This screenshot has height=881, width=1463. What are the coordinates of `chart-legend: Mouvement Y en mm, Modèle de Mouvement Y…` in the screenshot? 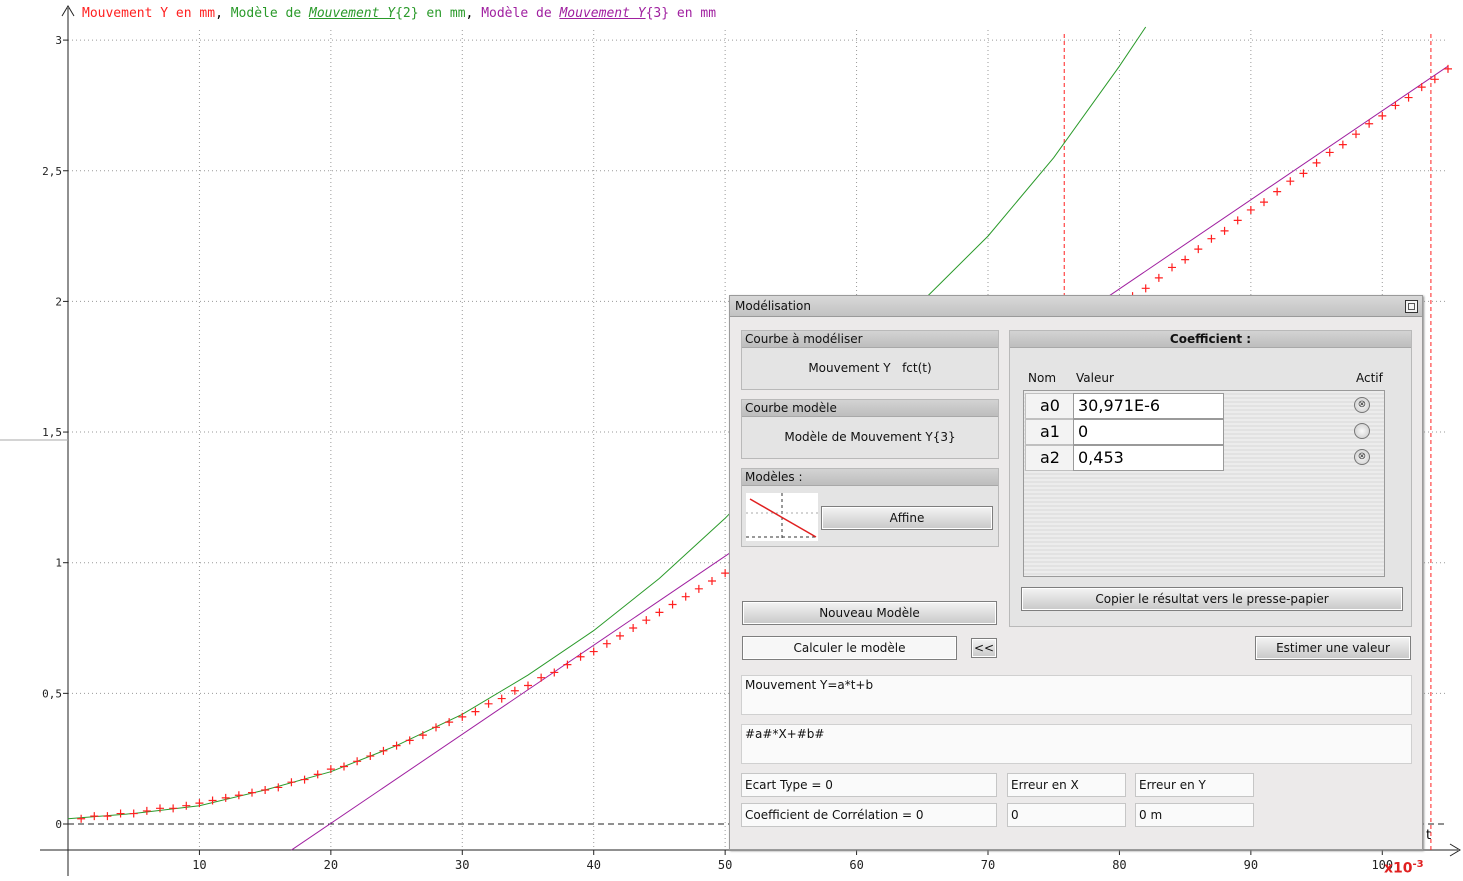 It's located at (399, 13).